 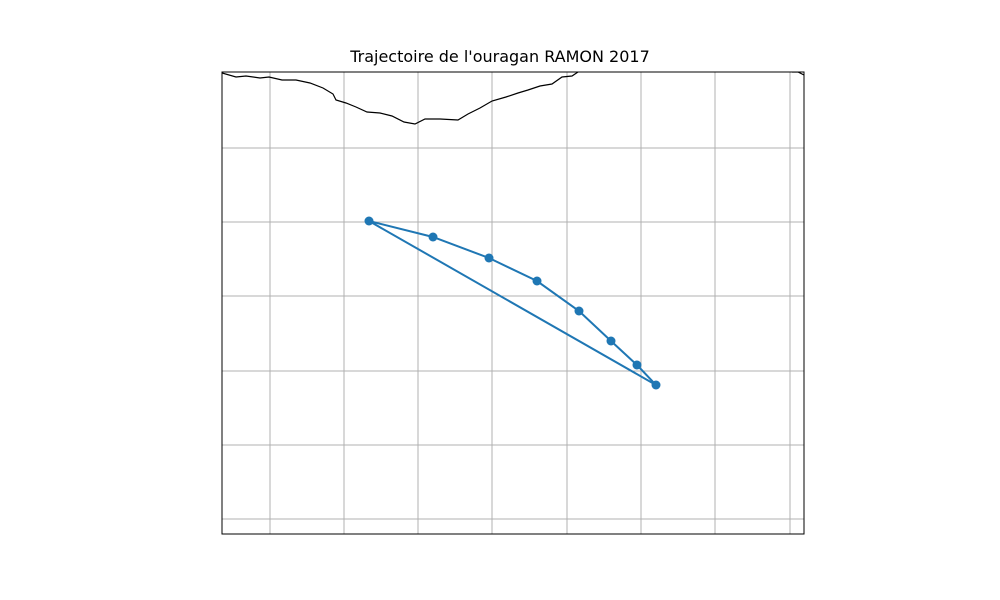 What do you see at coordinates (400, 98) in the screenshot?
I see `coastline` at bounding box center [400, 98].